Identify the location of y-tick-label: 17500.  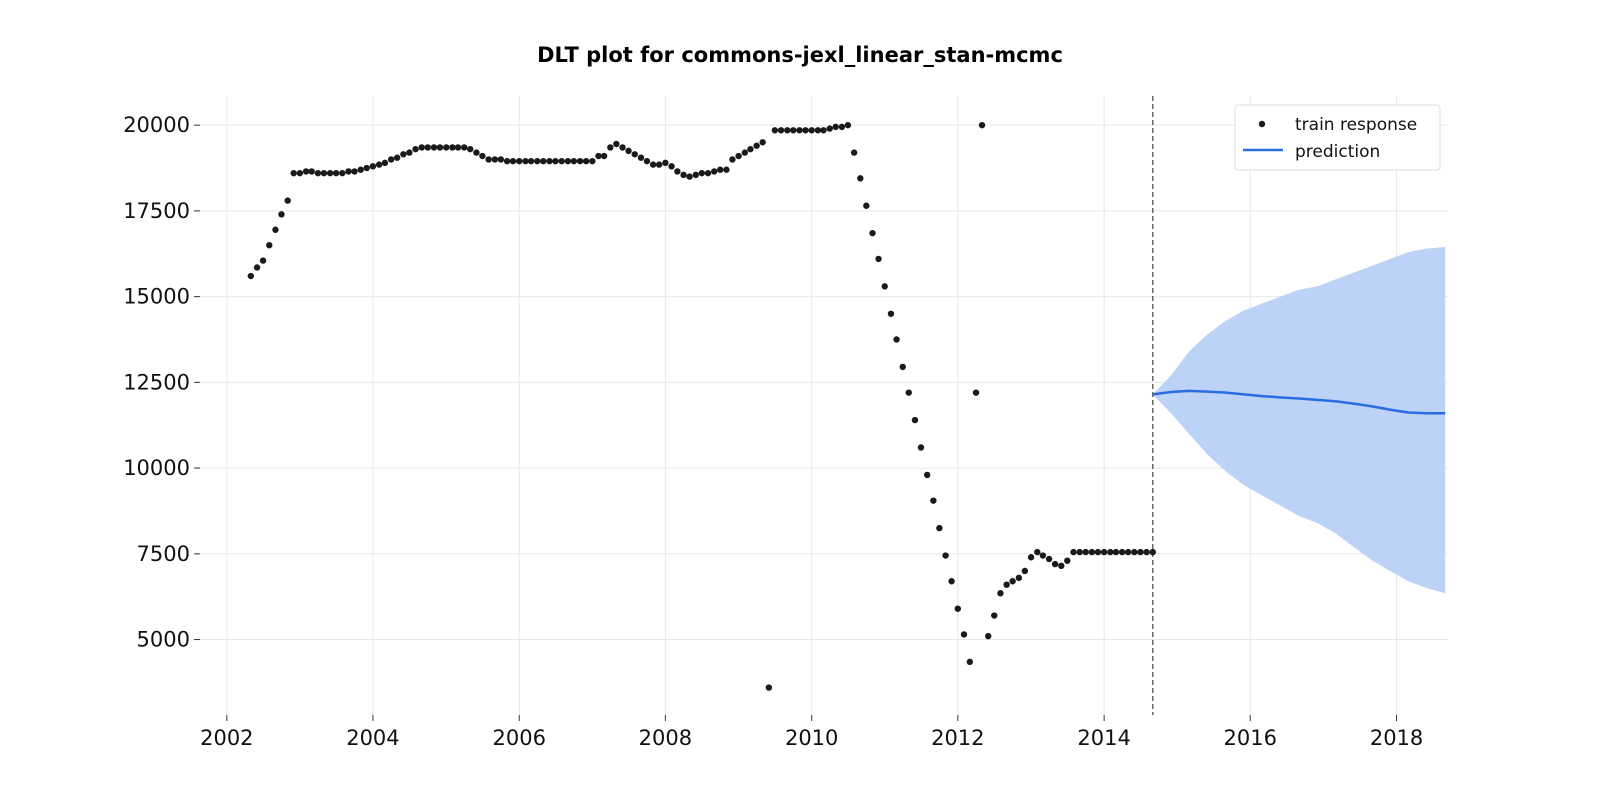
(156, 211).